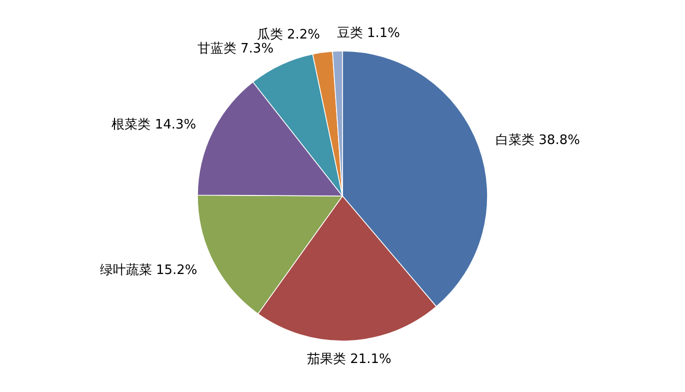  What do you see at coordinates (154, 124) in the screenshot?
I see `slice-label: 根菜类 14.3%` at bounding box center [154, 124].